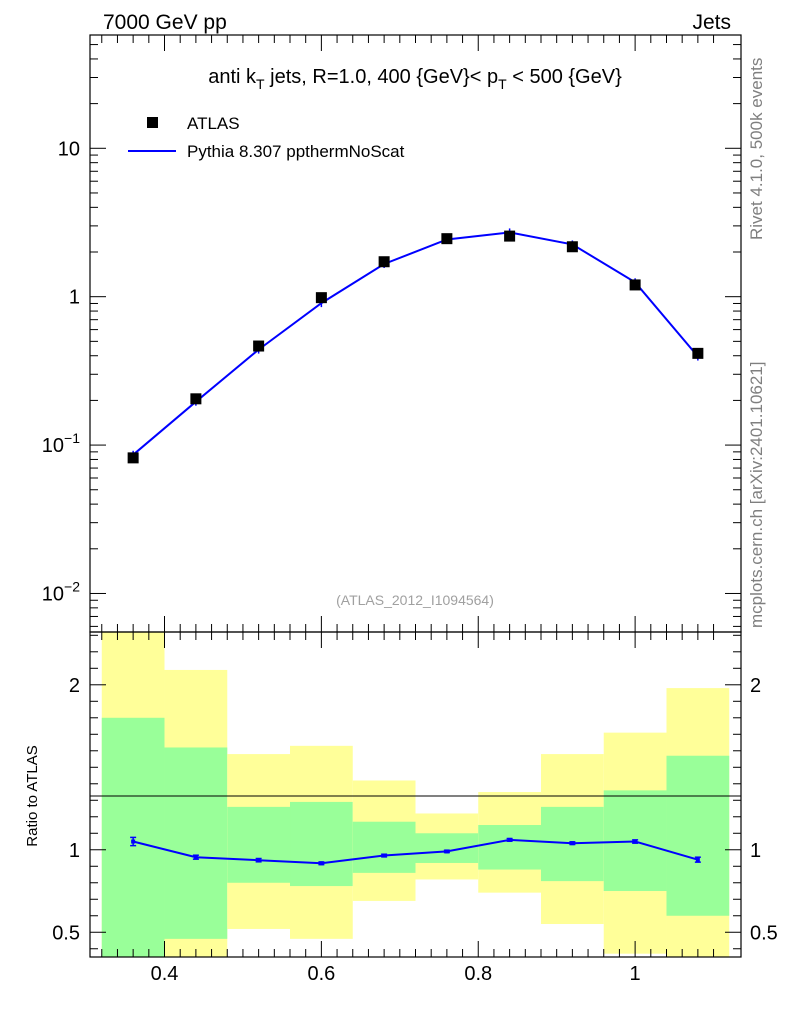  I want to click on ratio-curve, so click(415, 851).